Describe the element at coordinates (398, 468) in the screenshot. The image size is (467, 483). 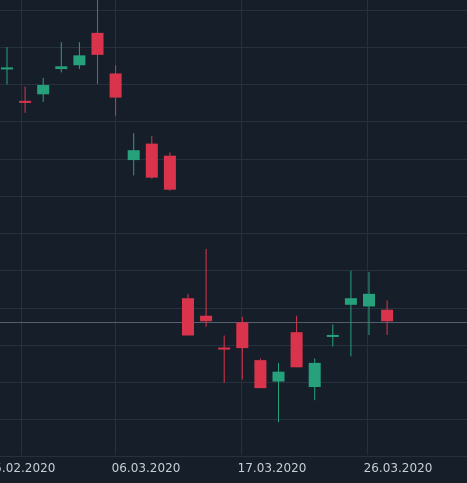
I see `x-tick-label: 26.03.2020` at that location.